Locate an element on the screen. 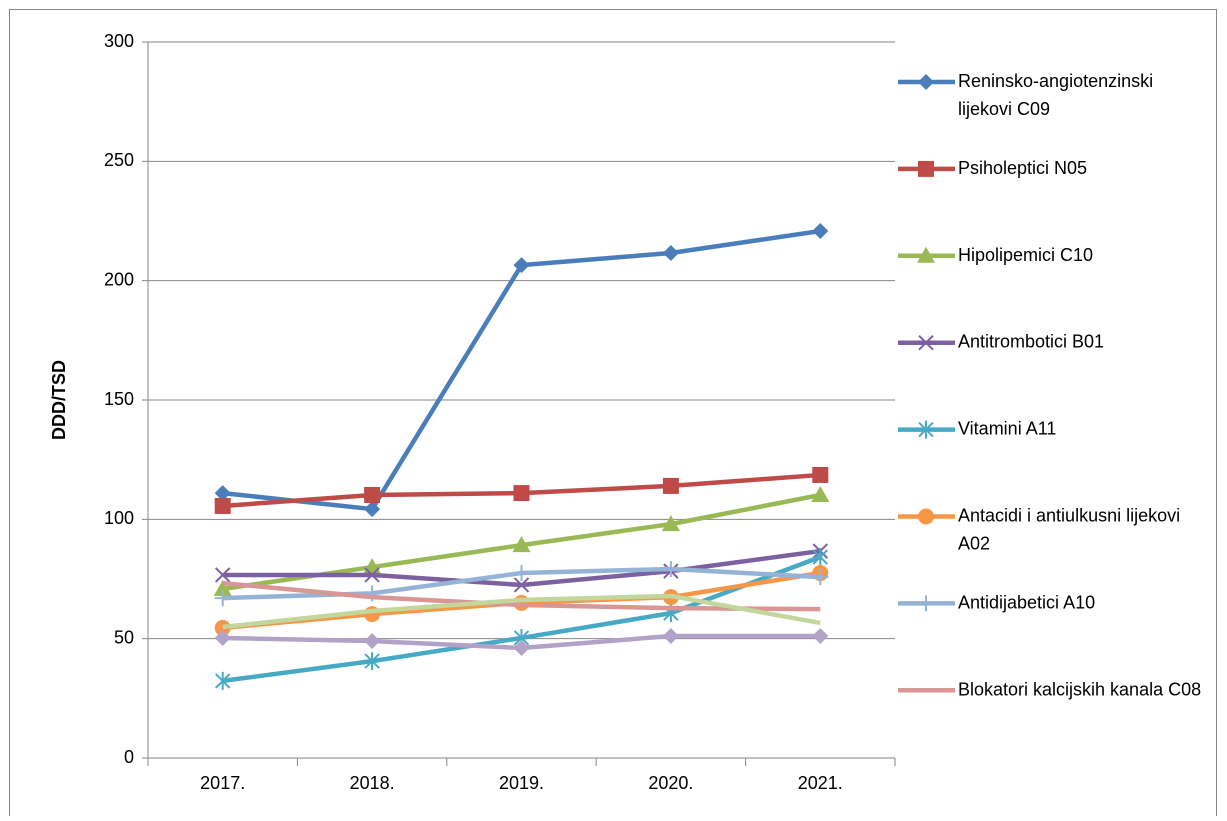  legend-line: Blokatori kalcijskih kanala C08 is located at coordinates (1079, 689).